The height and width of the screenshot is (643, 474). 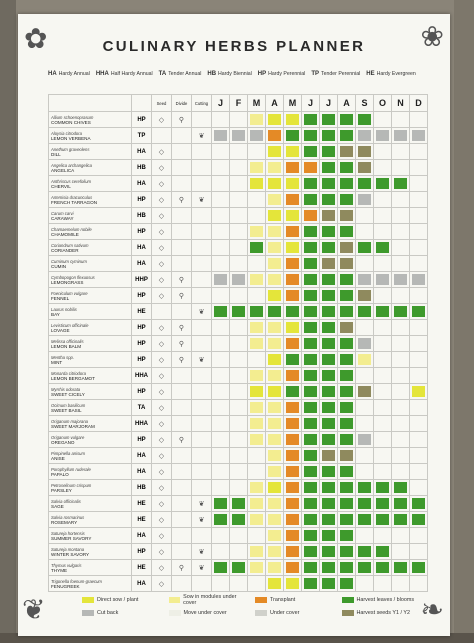 What do you see at coordinates (238, 439) in the screenshot?
I see `herb-row: Origanum vulgare OREGANO HP ◇ ⚲` at bounding box center [238, 439].